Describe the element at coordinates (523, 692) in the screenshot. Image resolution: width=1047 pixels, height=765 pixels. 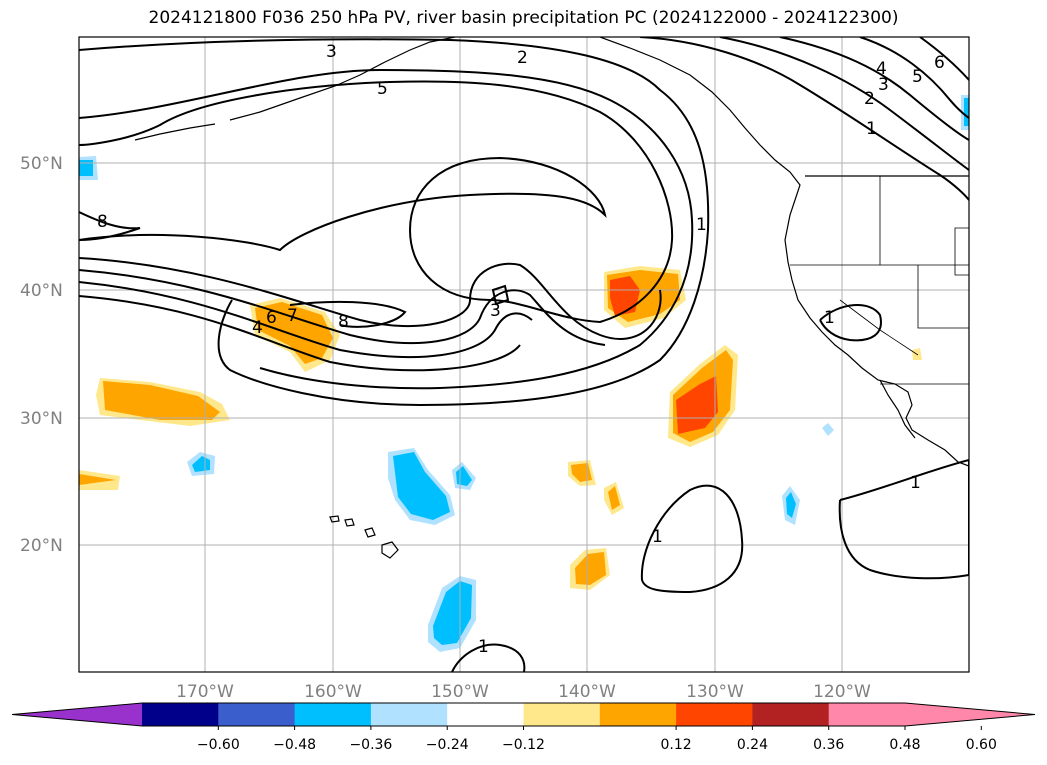
I see `longitude-labels: 170°W 160°W 150°W 140°W 130°W 120°W` at that location.